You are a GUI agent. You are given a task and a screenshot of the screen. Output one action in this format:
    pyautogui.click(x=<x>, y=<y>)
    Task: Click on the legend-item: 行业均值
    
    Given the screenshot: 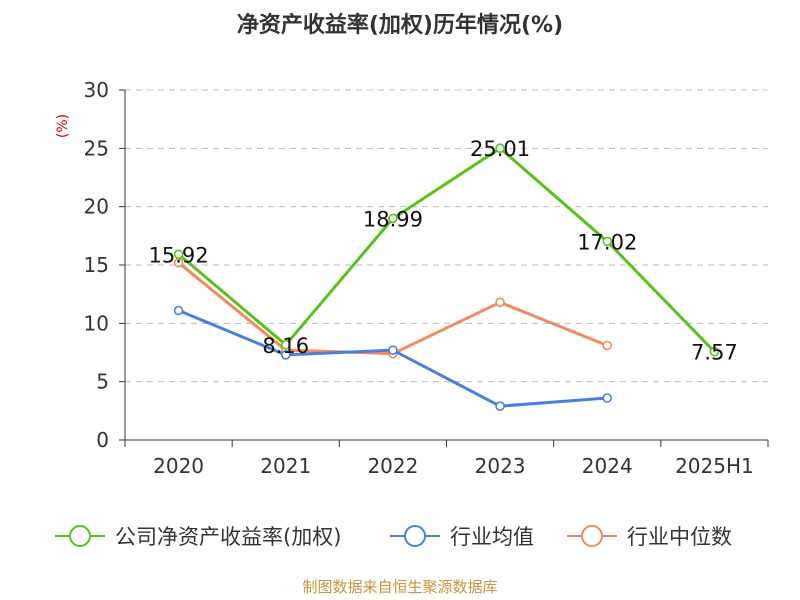 What is the action you would take?
    pyautogui.click(x=462, y=537)
    